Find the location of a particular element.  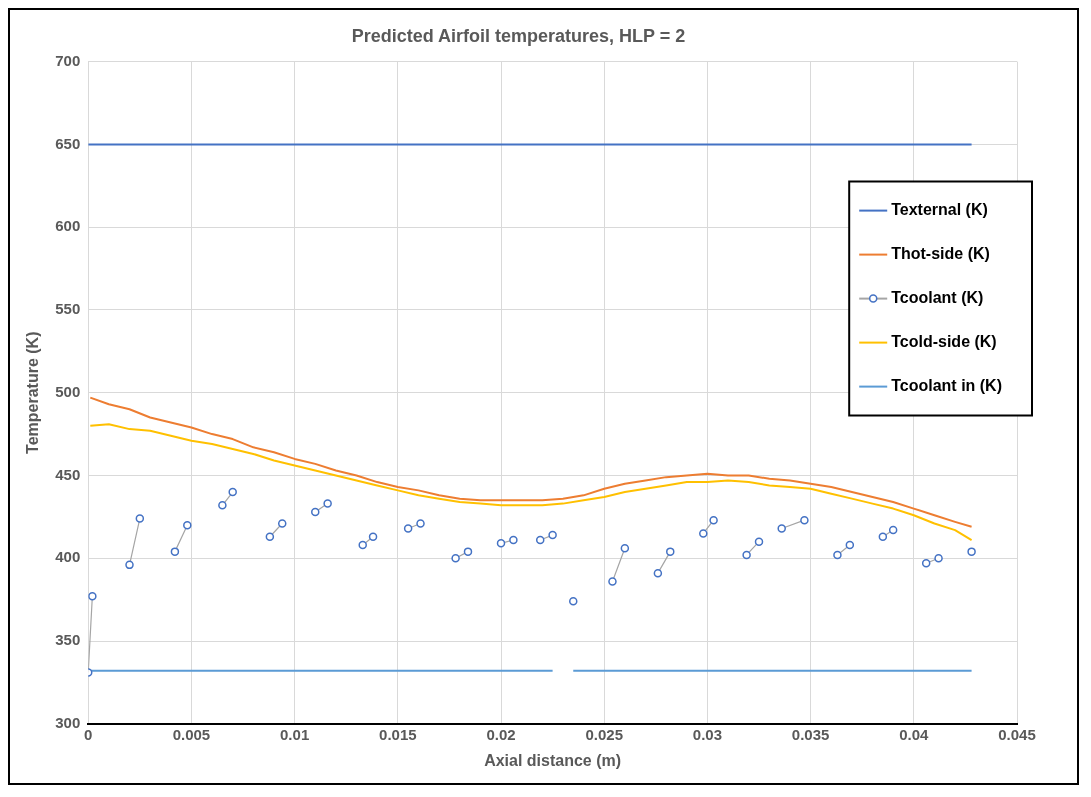

y-tick-label: 300 is located at coordinates (68, 722).